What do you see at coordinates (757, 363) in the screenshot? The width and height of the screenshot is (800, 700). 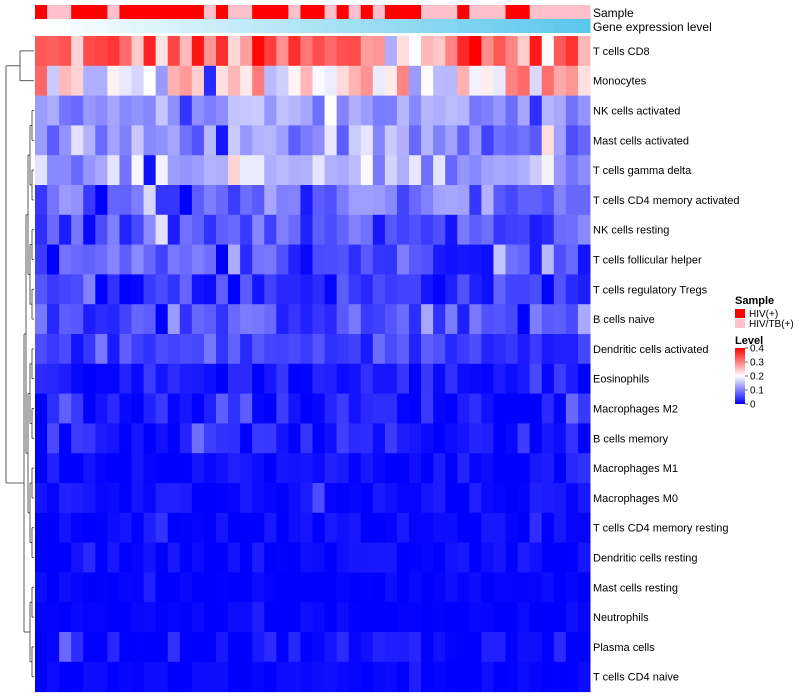 I see `level-tick-label: 0.3` at bounding box center [757, 363].